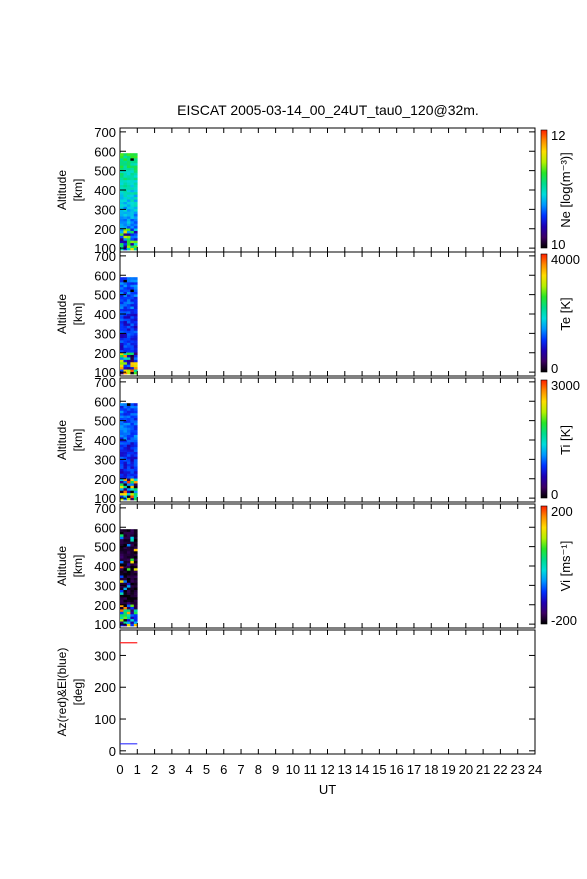 Image resolution: width=587 pixels, height=879 pixels. I want to click on y-tick-label: 400, so click(105, 314).